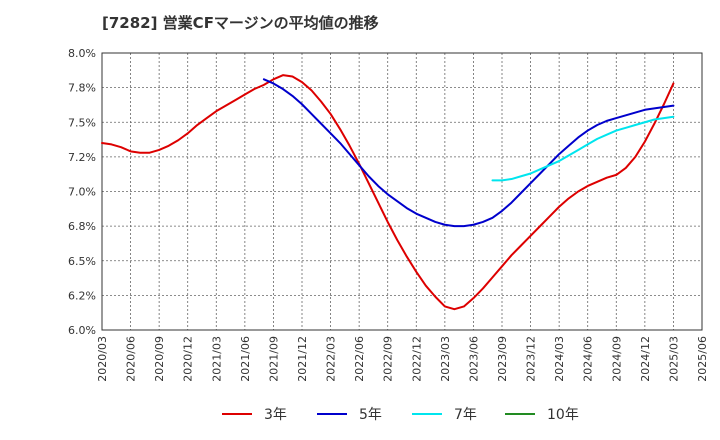  I want to click on x-tick-label: 2022/06, so click(359, 359).